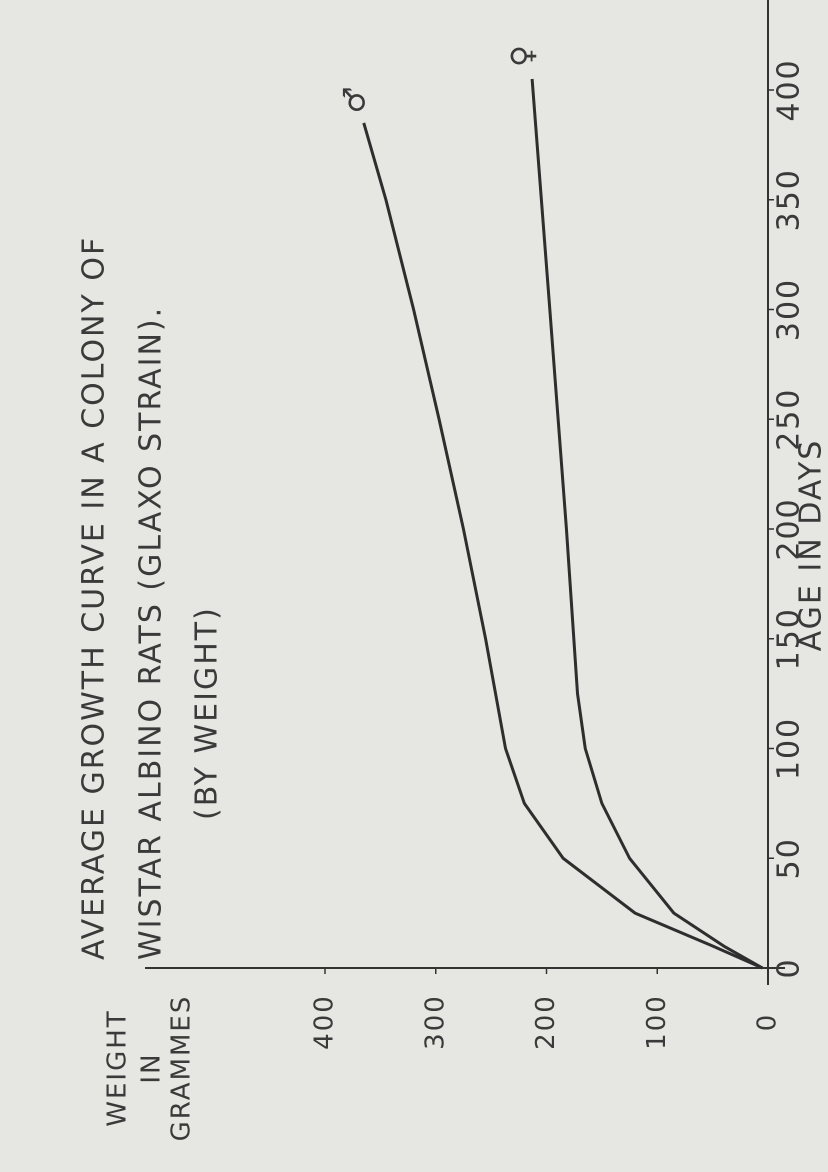 This screenshot has height=1172, width=828. I want to click on legend-label: ♀, so click(523, 55).